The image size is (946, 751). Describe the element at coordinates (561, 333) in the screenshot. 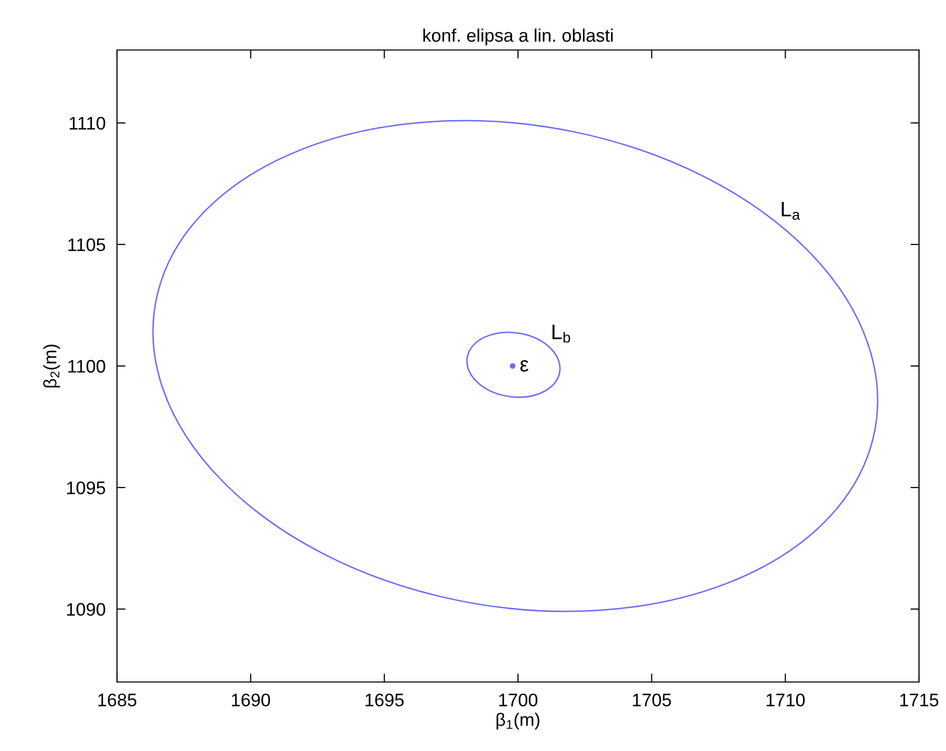

I see `annotation: L$_{b}$` at that location.